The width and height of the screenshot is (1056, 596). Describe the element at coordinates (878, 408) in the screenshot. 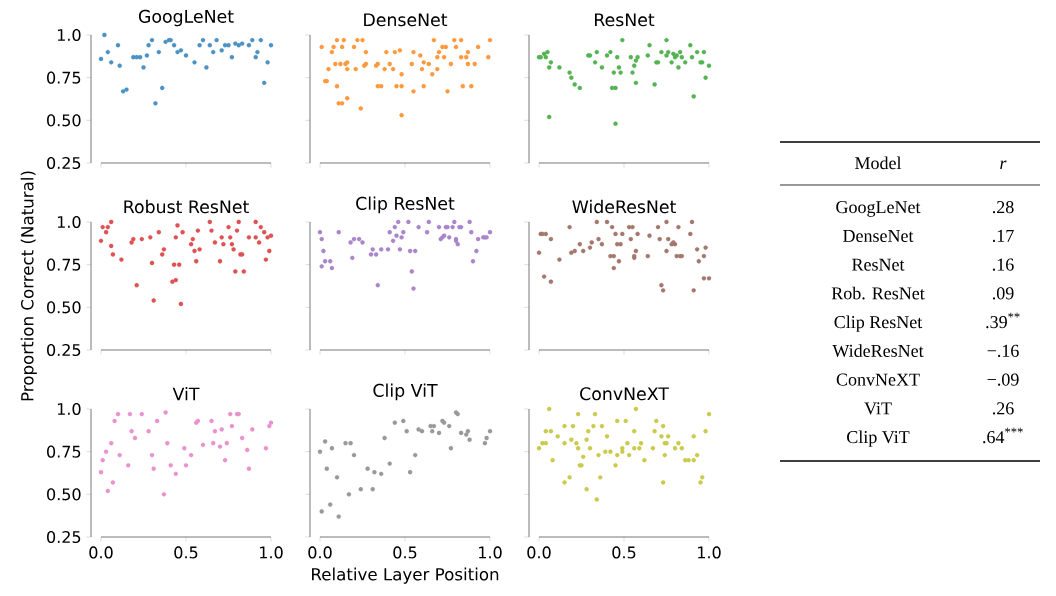

I see `category-label: ViT` at that location.